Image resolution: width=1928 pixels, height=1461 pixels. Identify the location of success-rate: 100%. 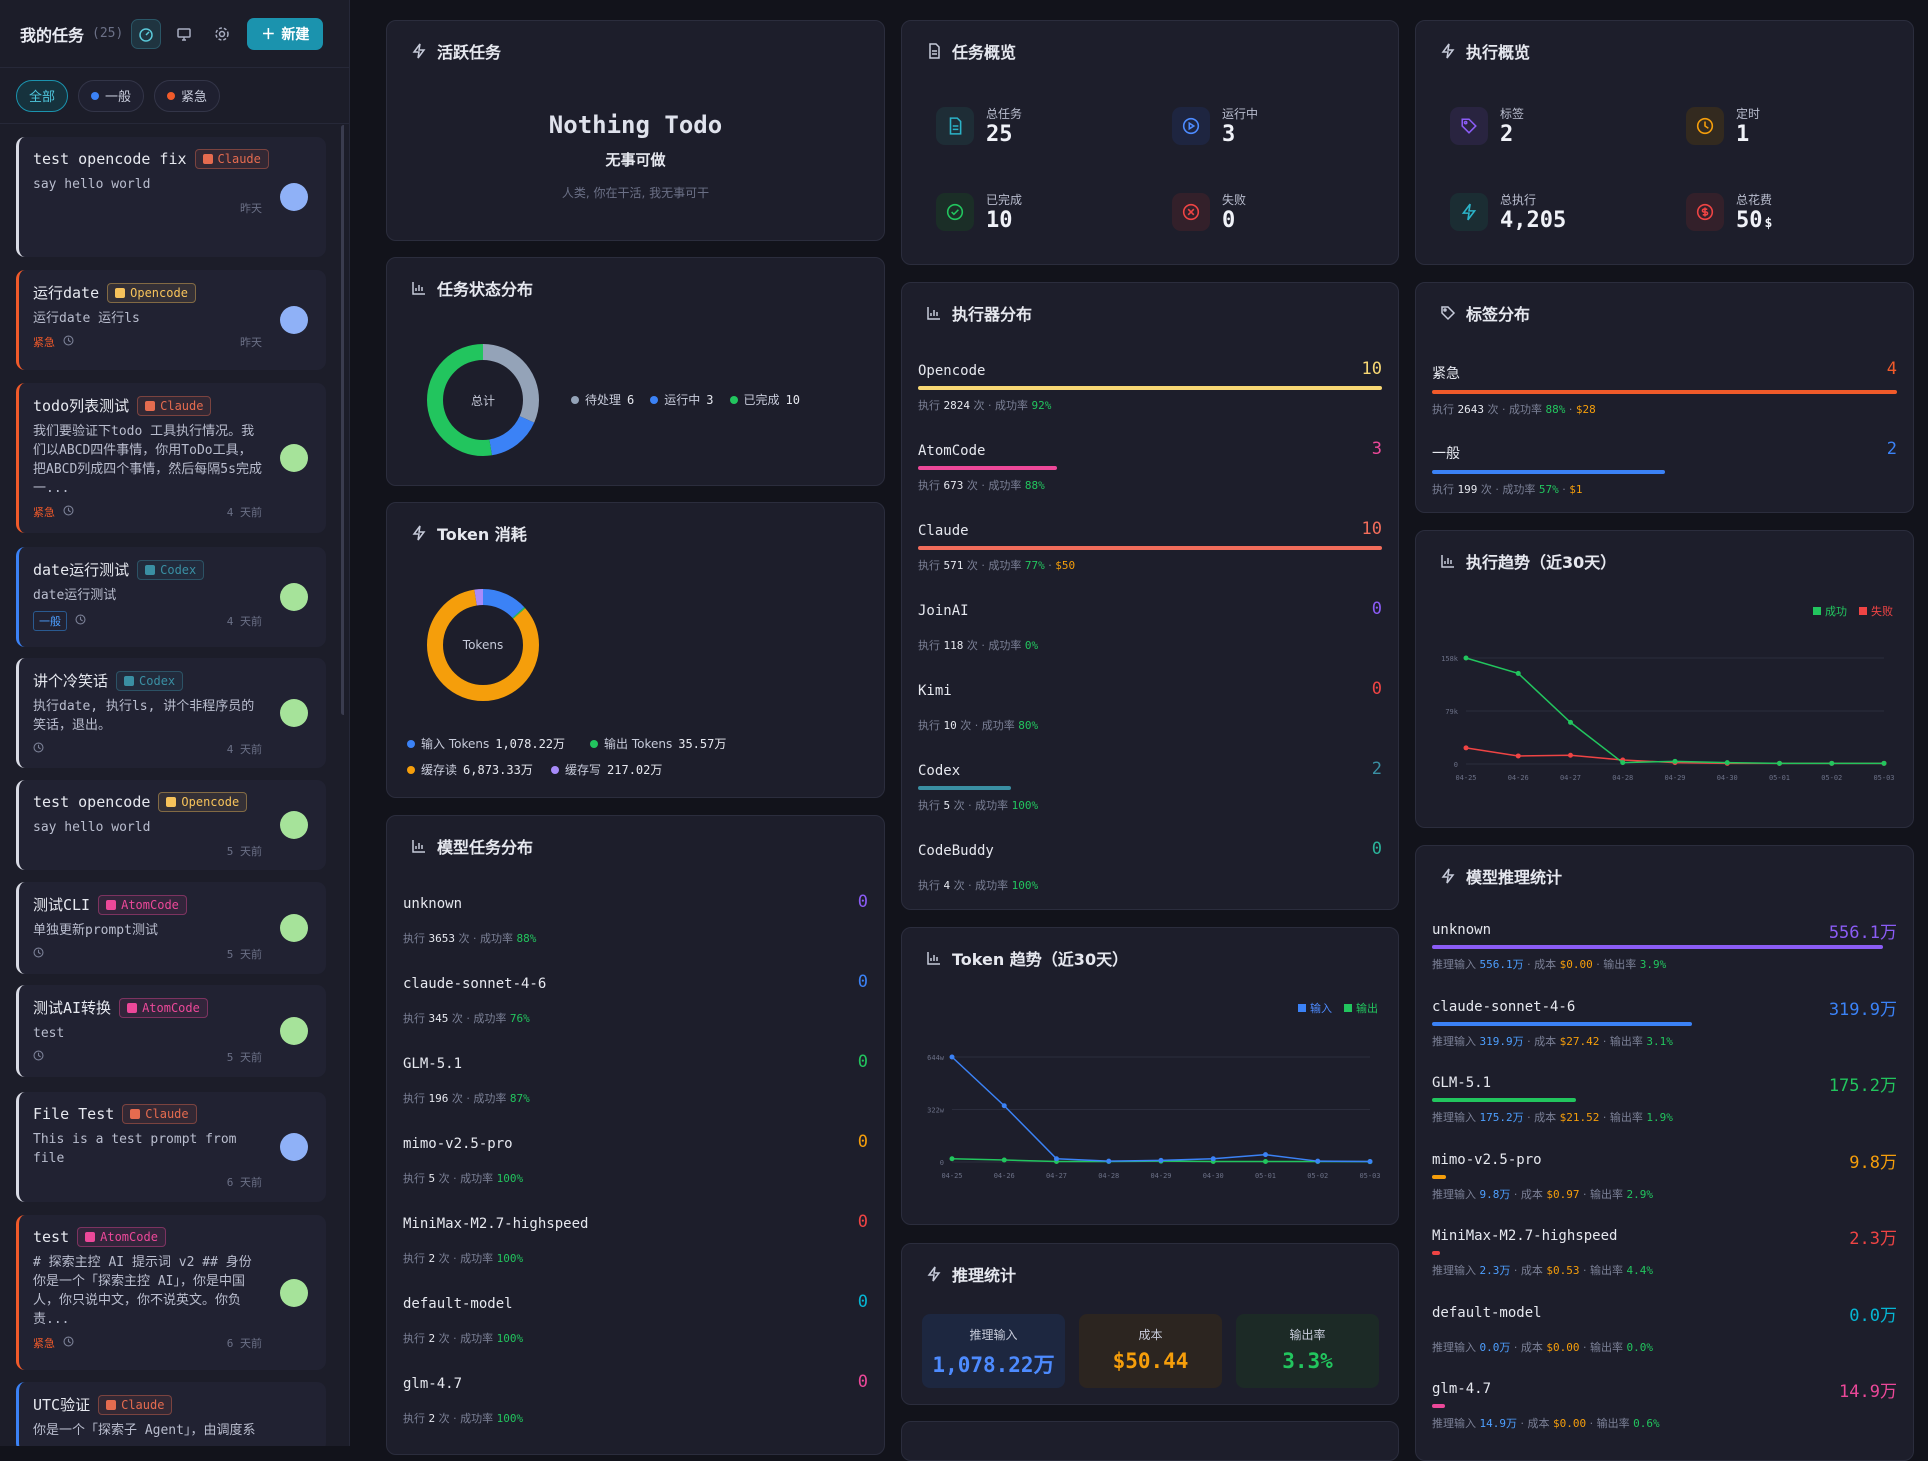
(510, 1258).